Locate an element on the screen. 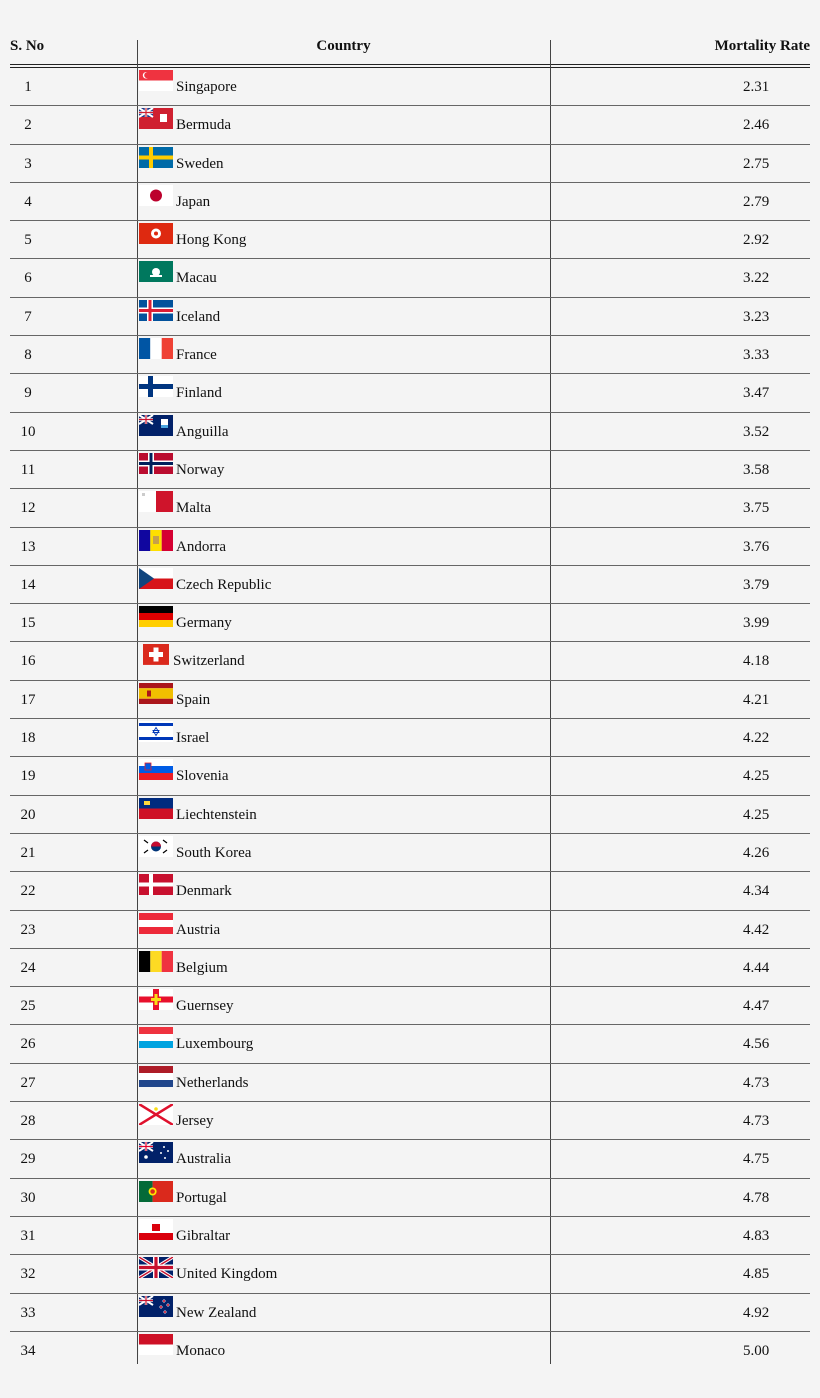  row-sno: 20 is located at coordinates (28, 814).